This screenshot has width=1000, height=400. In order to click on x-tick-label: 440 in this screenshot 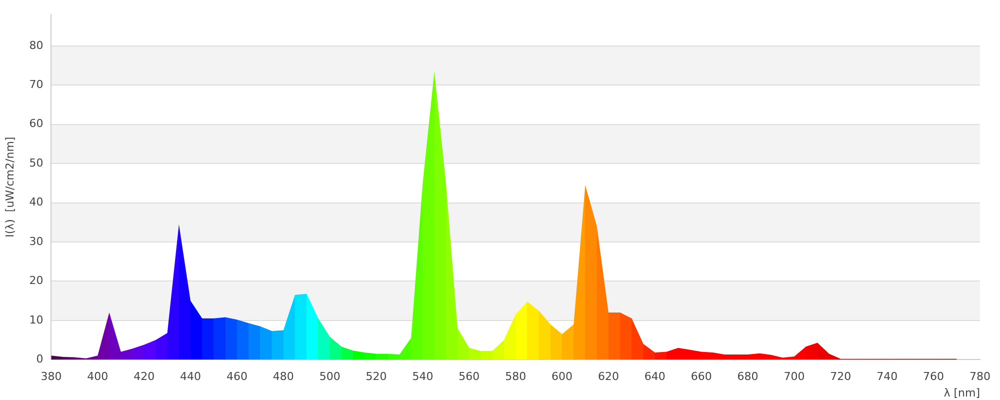, I will do `click(191, 377)`.